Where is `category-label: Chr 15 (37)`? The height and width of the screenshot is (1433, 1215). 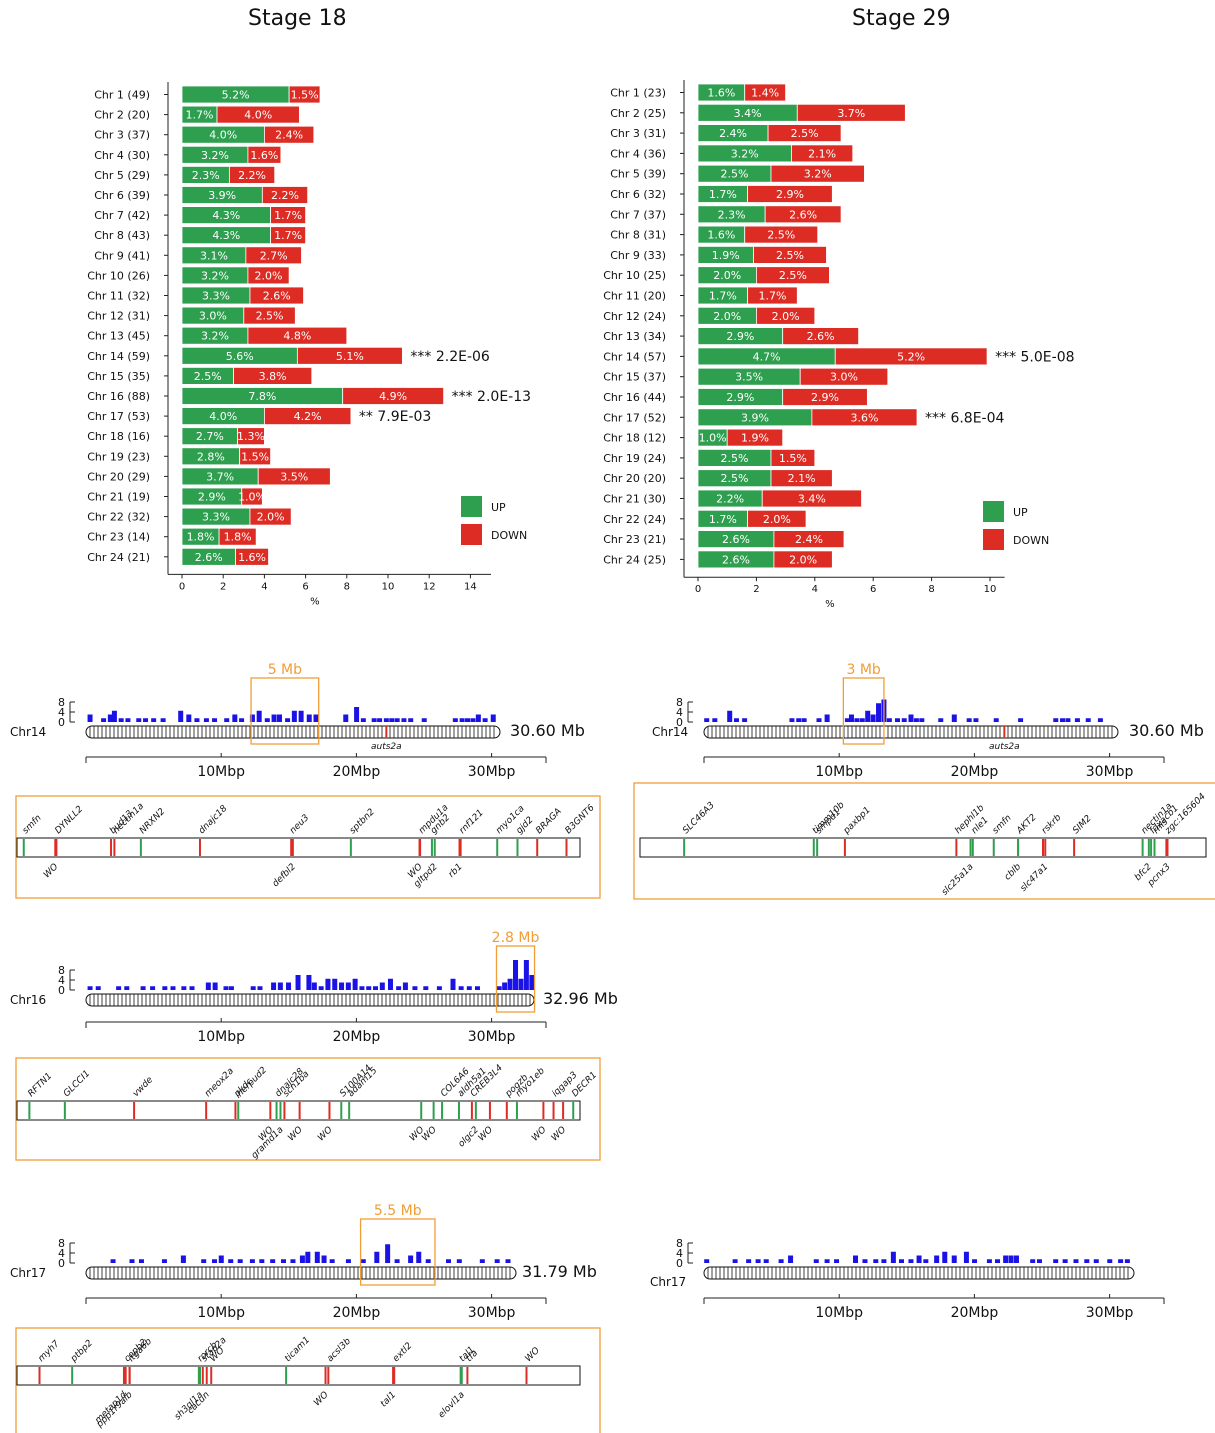 category-label: Chr 15 (37) is located at coordinates (634, 377).